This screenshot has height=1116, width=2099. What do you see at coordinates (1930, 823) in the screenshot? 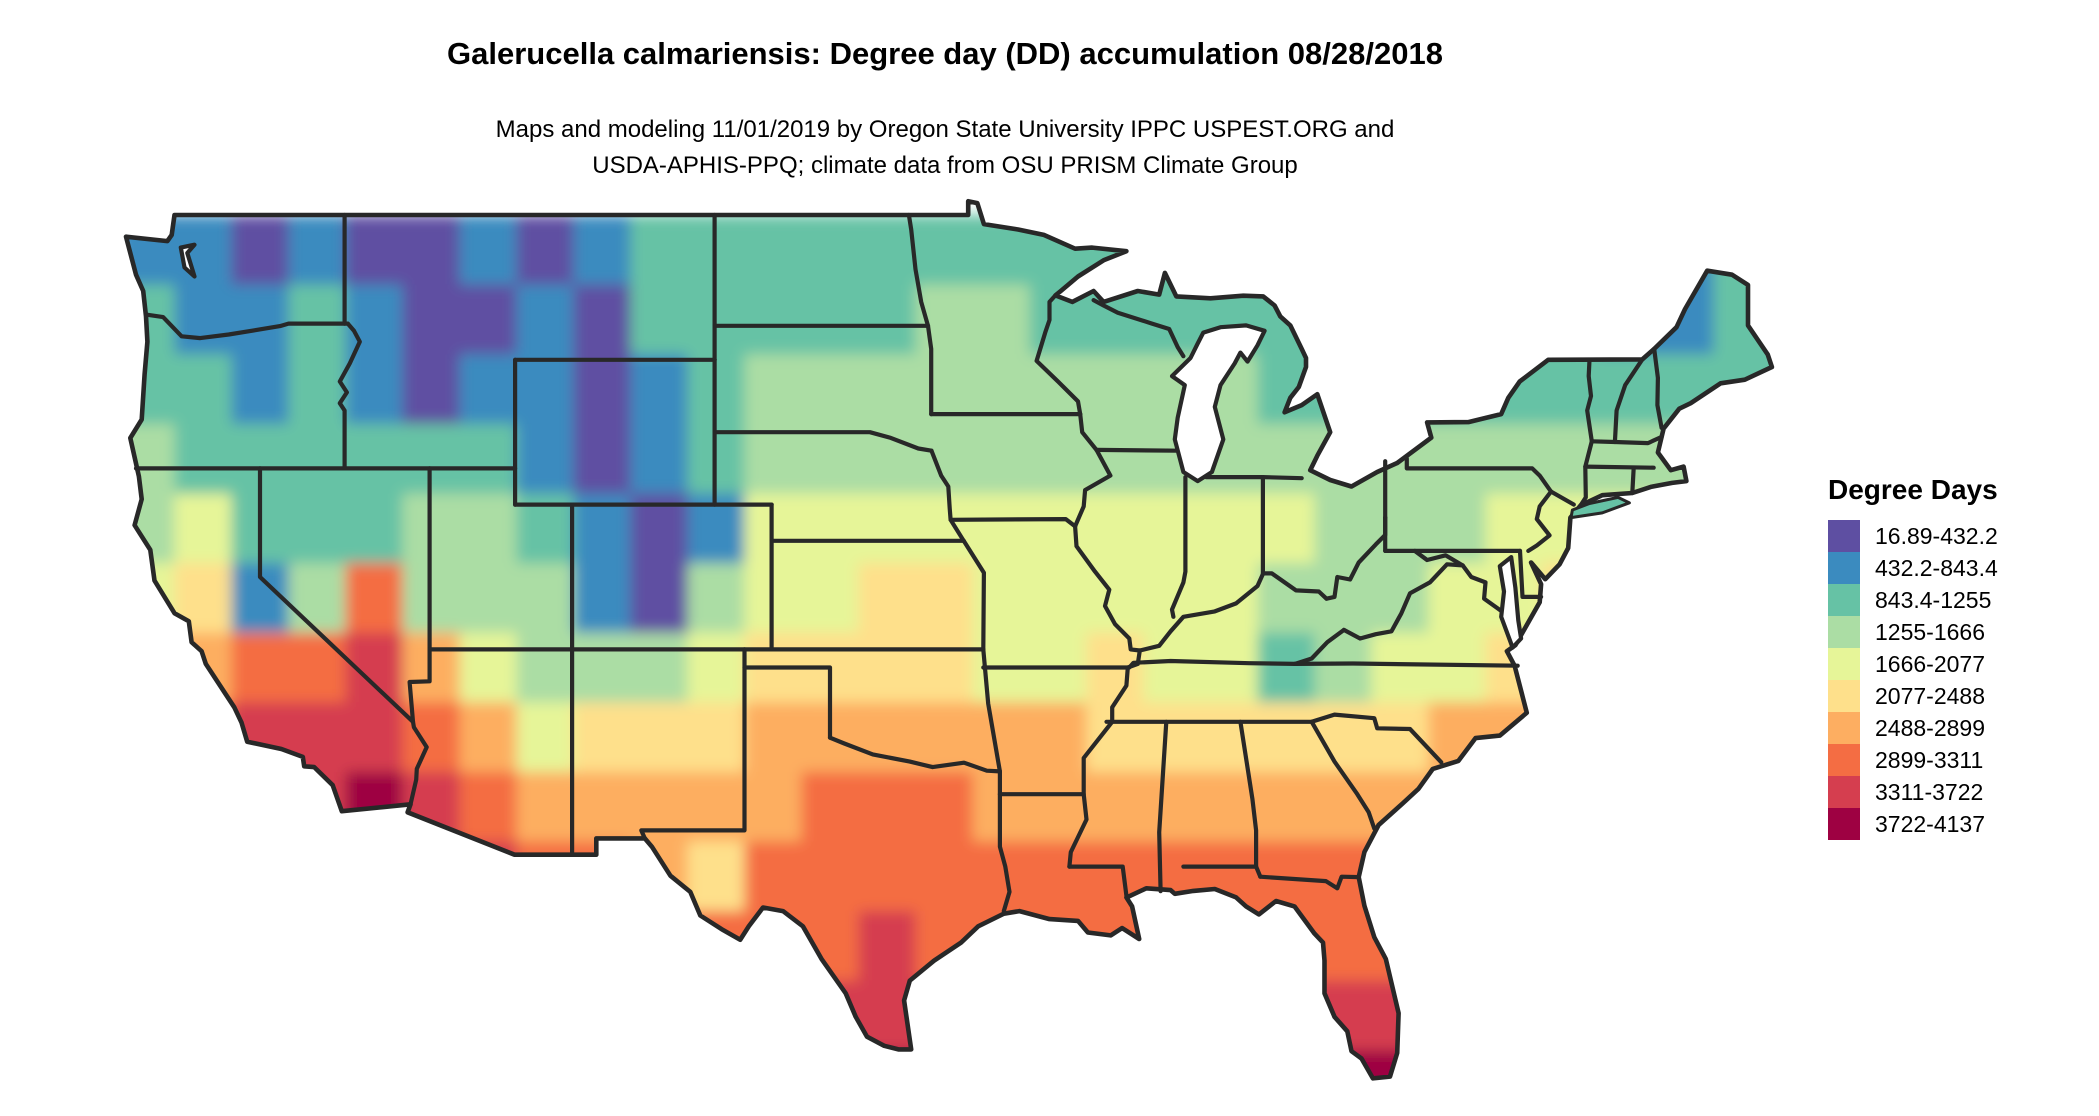
I see `legend-label: 3722-4137` at bounding box center [1930, 823].